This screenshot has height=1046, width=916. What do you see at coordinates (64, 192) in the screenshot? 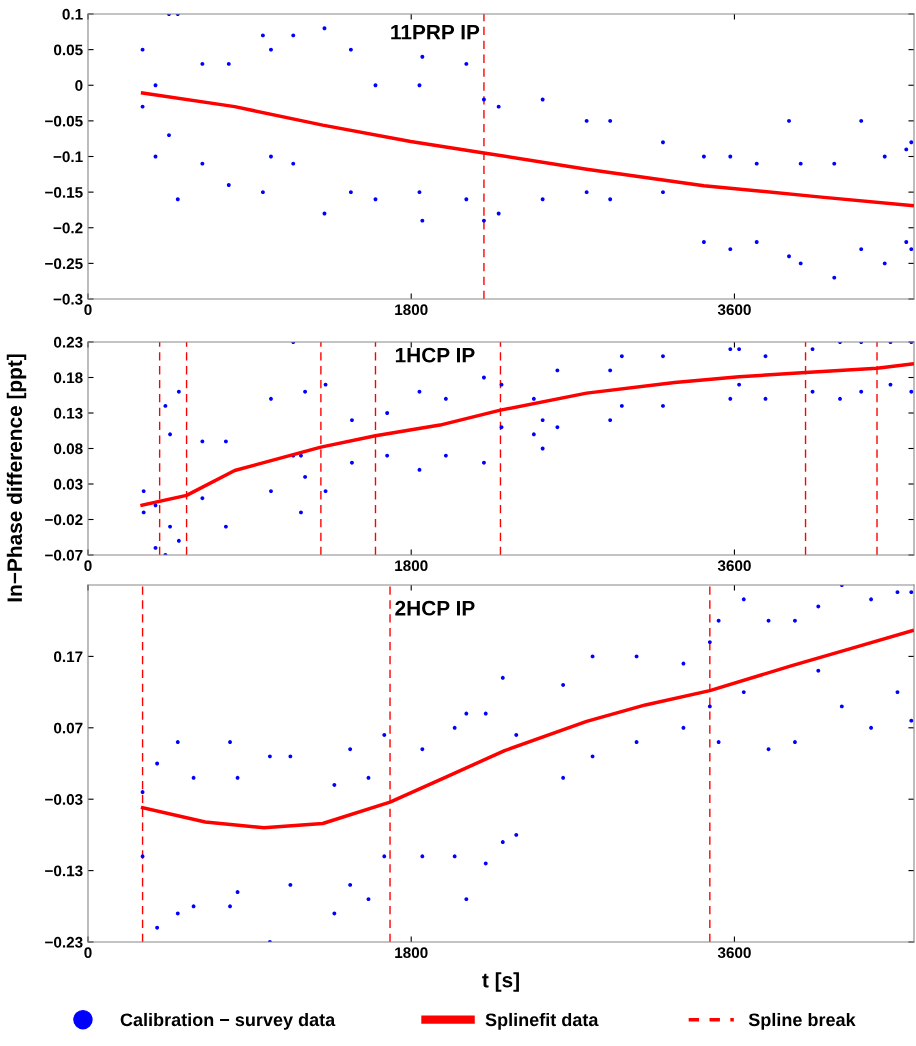
I see `y-tick-label: −0.15` at bounding box center [64, 192].